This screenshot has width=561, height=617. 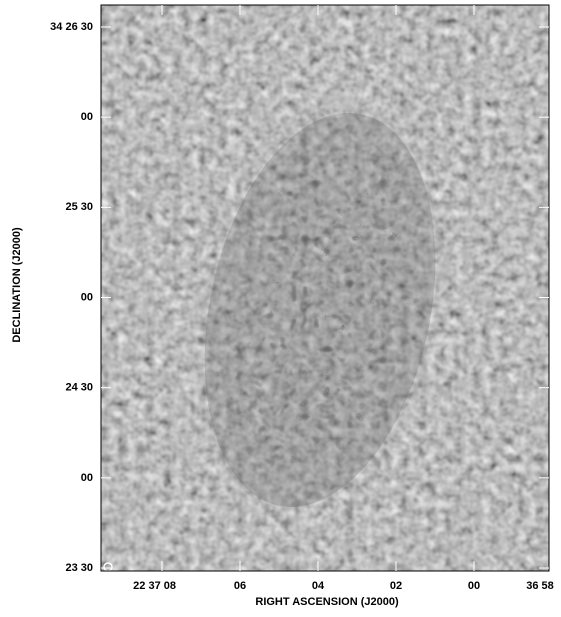 What do you see at coordinates (154, 586) in the screenshot?
I see `x-tick-label: 22 37 08` at bounding box center [154, 586].